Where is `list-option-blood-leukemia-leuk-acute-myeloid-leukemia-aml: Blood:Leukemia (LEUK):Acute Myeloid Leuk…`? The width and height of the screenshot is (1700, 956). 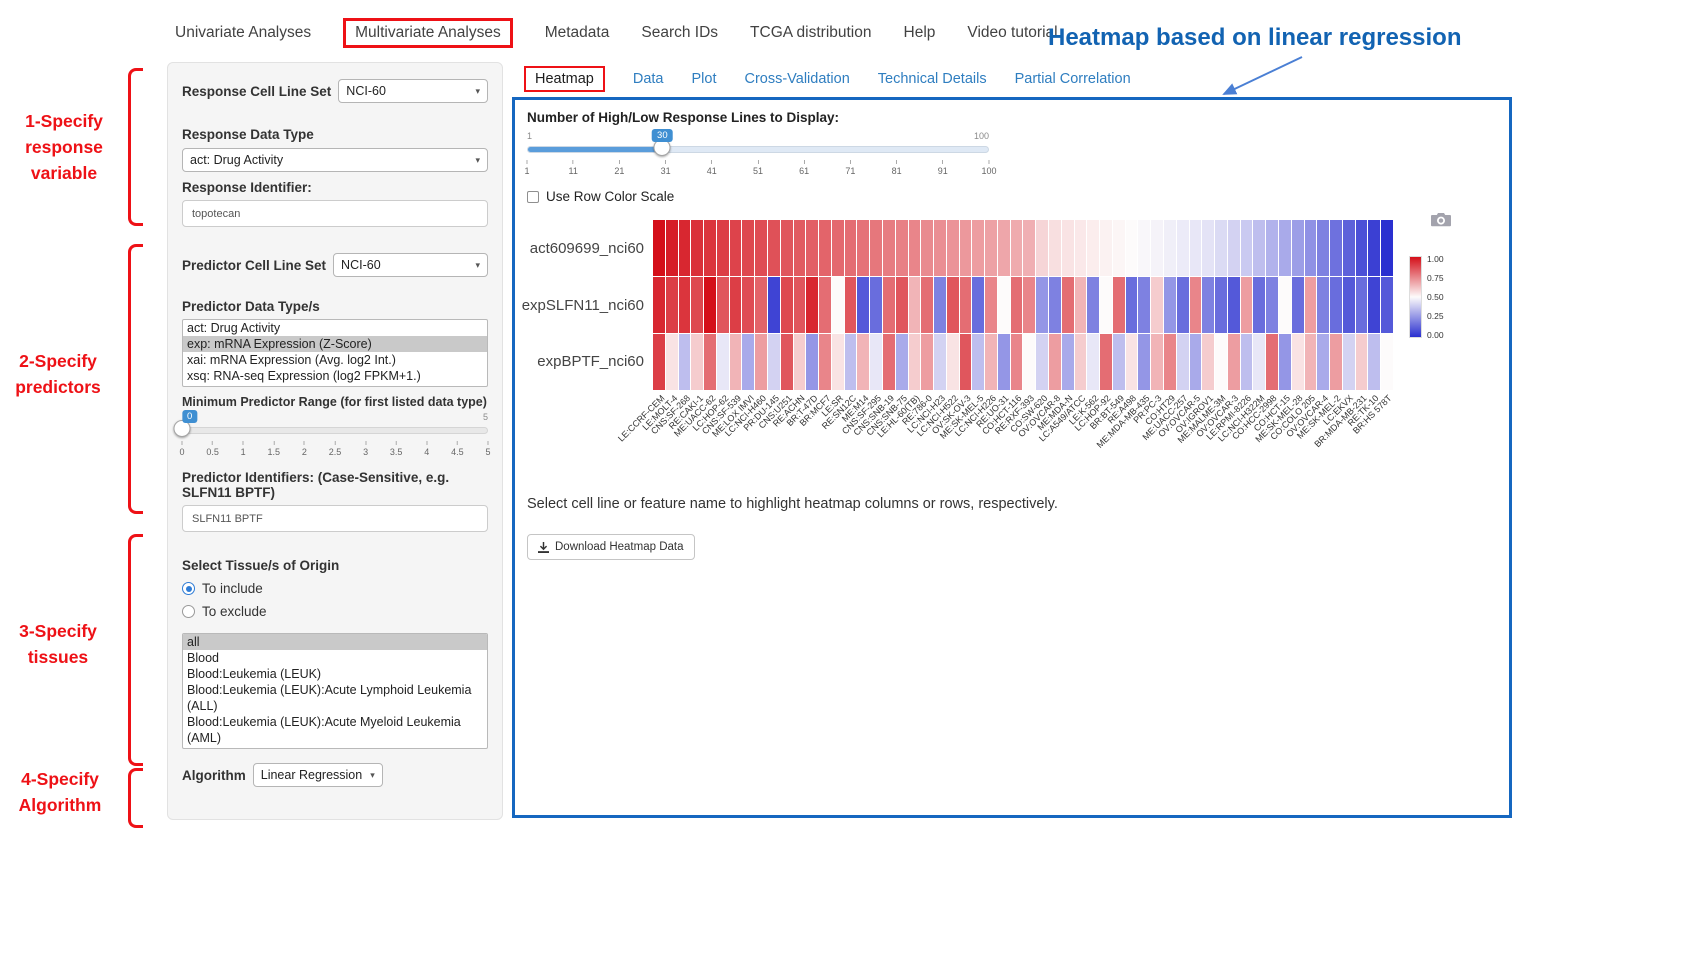 list-option-blood-leukemia-leuk-acute-myeloid-leukemia-aml: Blood:Leukemia (LEUK):Acute Myeloid Leuk… is located at coordinates (324, 730).